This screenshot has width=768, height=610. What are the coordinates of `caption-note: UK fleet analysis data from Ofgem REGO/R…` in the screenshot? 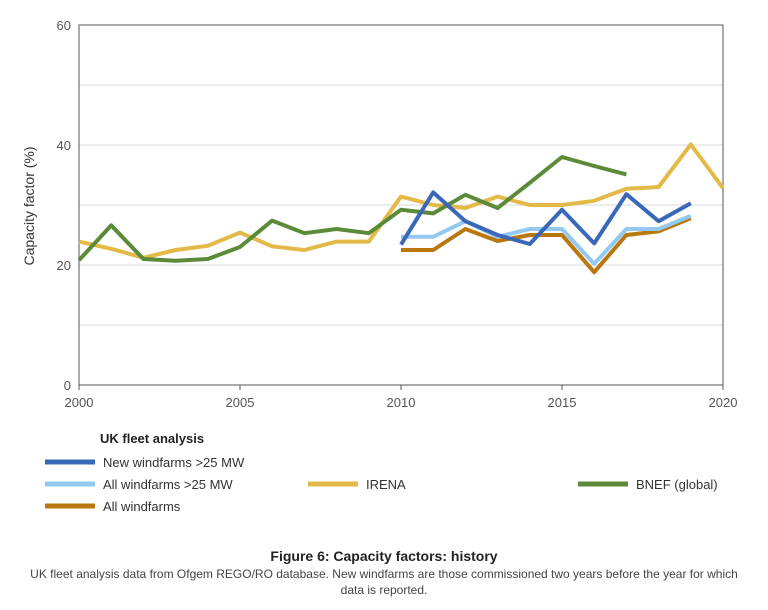 It's located at (384, 582).